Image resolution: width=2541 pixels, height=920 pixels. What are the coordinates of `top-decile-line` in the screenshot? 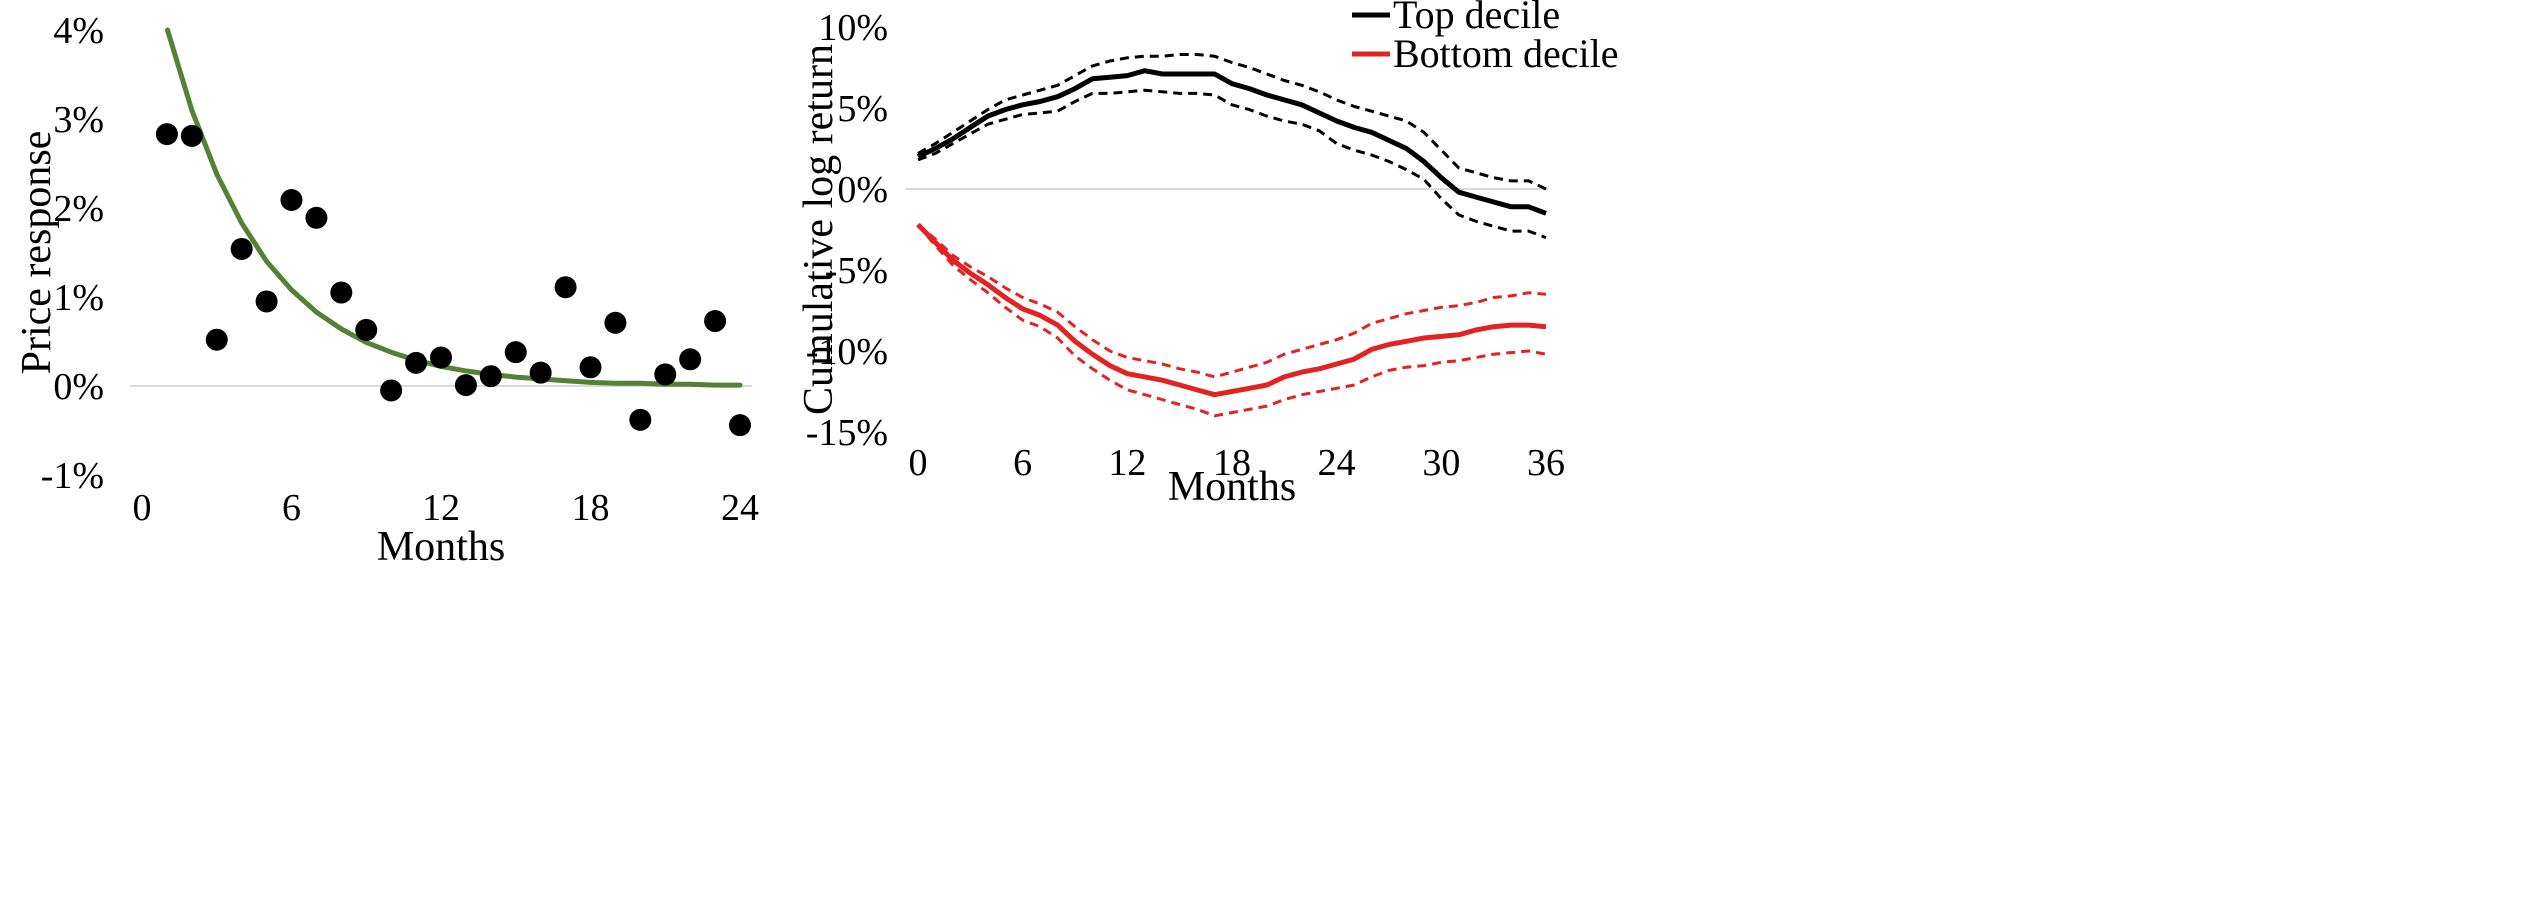 It's located at (1231, 142).